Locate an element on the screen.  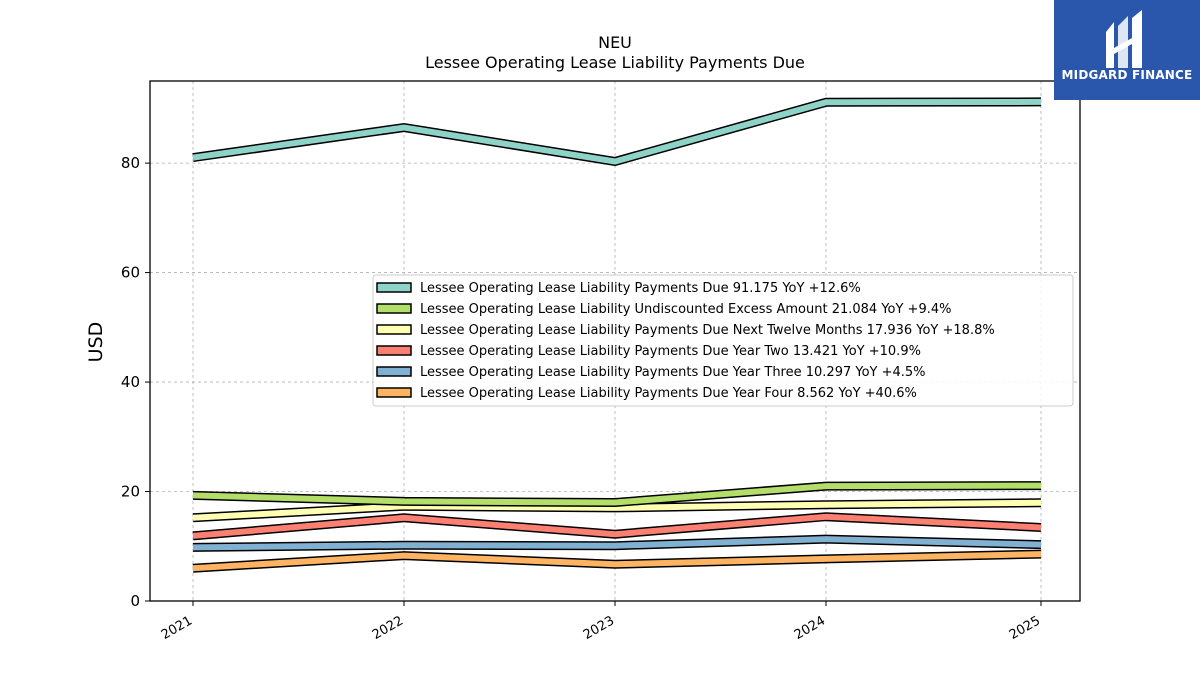
logo-mark-icon is located at coordinates (1124, 39).